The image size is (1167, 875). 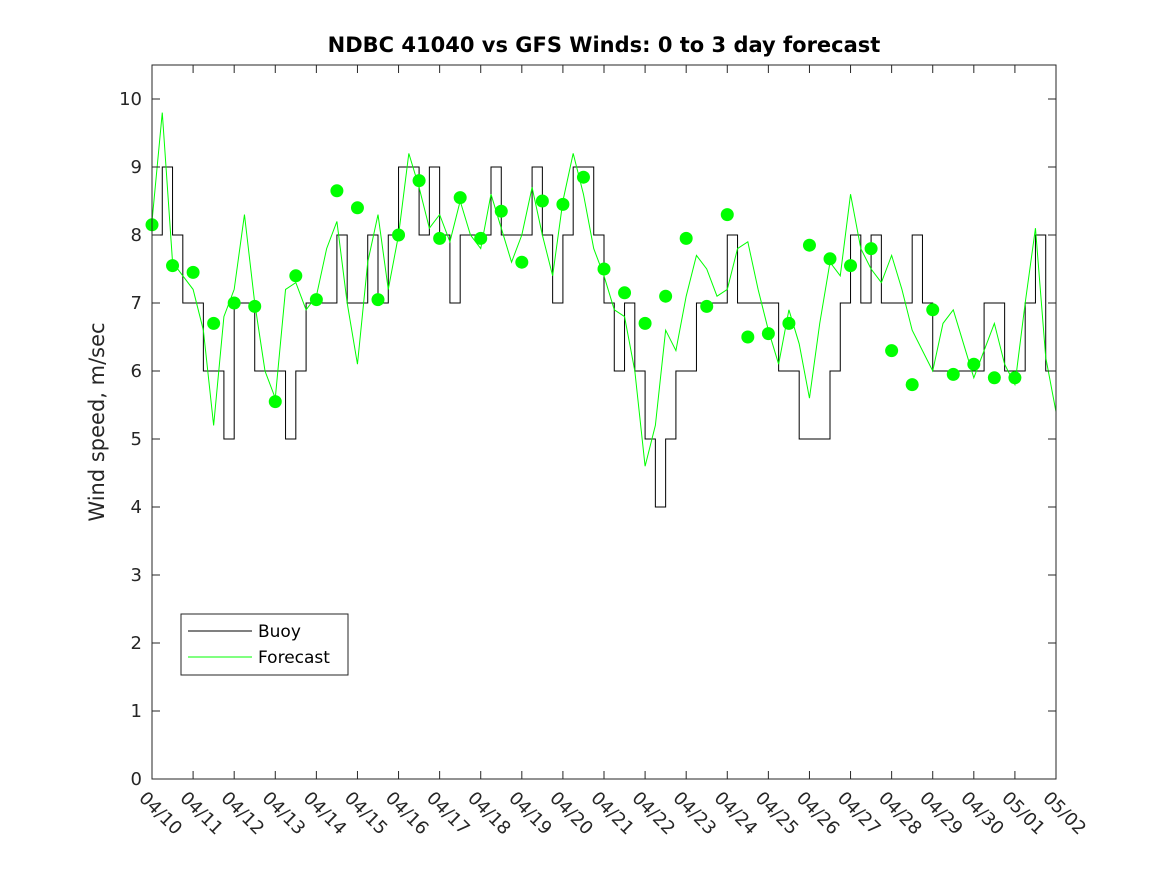 I want to click on y-tick-label: 10, so click(x=130, y=99).